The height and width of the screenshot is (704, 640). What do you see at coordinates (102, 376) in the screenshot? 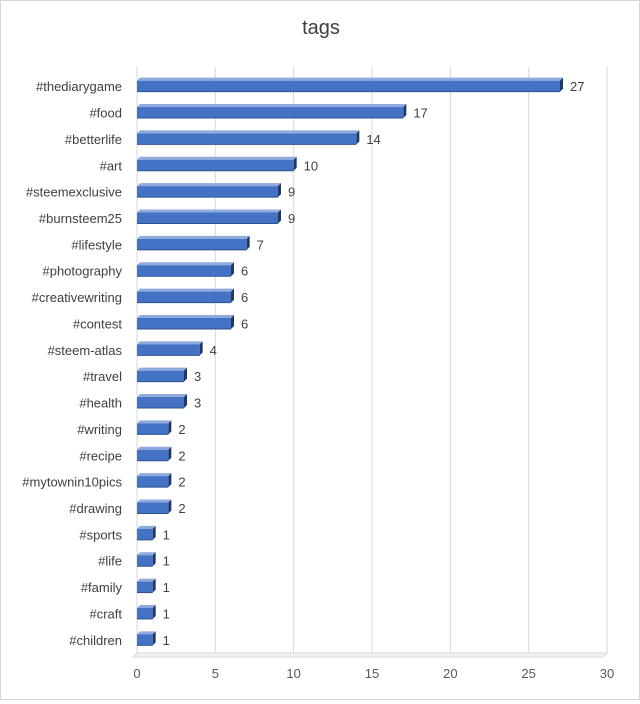
I see `category-label: #travel` at bounding box center [102, 376].